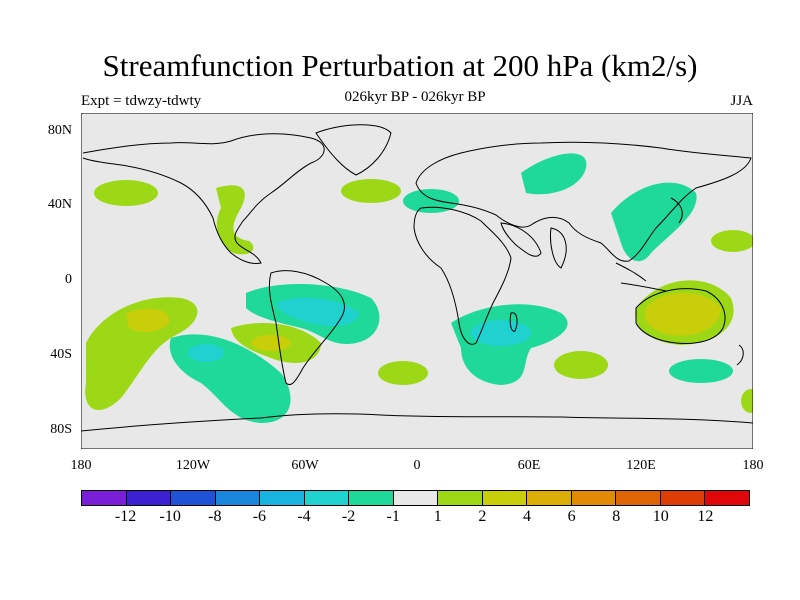 The image size is (800, 600). Describe the element at coordinates (305, 465) in the screenshot. I see `x-tick-label: 60W` at that location.